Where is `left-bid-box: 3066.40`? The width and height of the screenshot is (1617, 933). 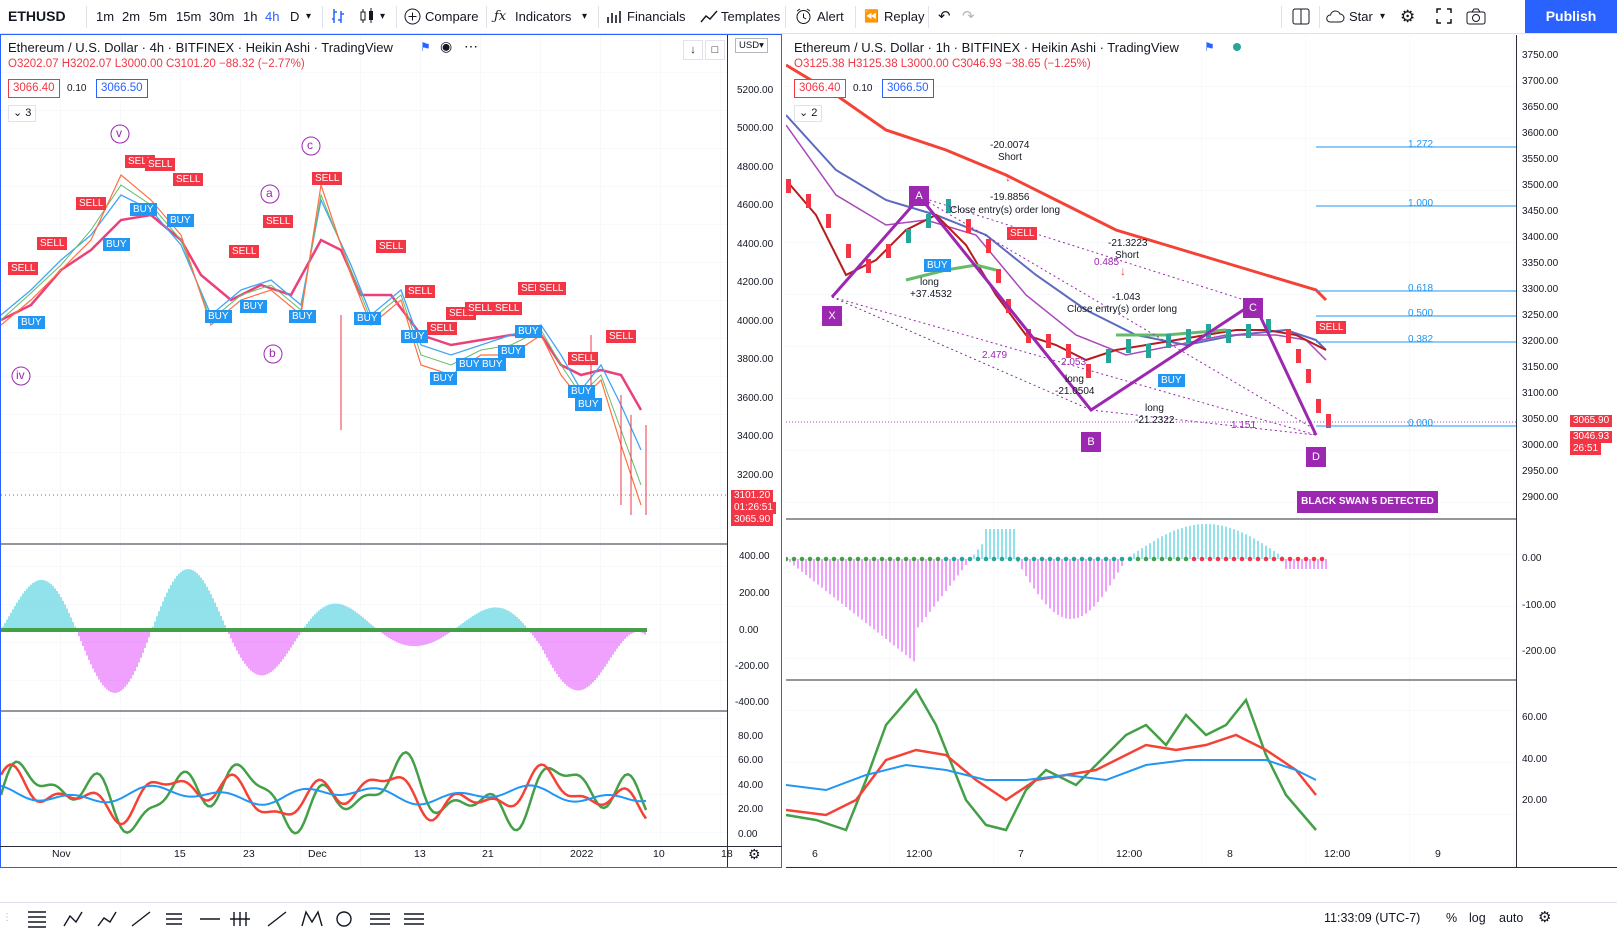 left-bid-box: 3066.40 is located at coordinates (34, 88).